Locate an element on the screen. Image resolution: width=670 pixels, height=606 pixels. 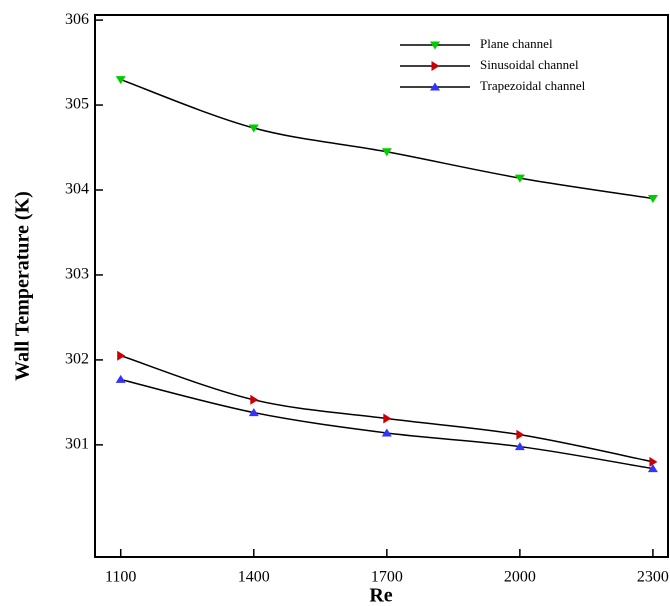
y-tick-label: 305 is located at coordinates (77, 104).